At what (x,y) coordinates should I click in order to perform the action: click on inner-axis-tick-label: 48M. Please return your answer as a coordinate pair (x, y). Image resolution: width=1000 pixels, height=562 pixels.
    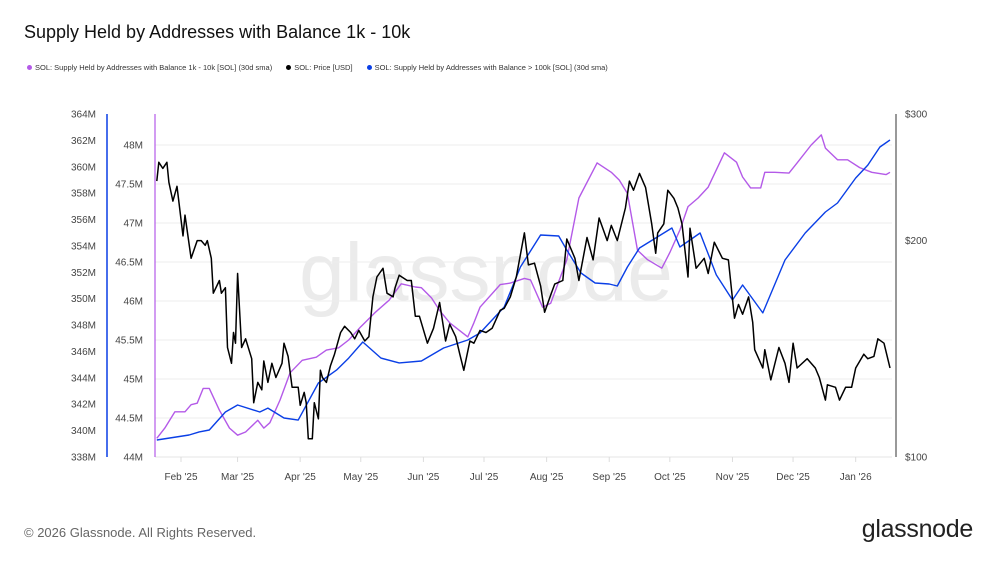
    Looking at the image, I should click on (133, 146).